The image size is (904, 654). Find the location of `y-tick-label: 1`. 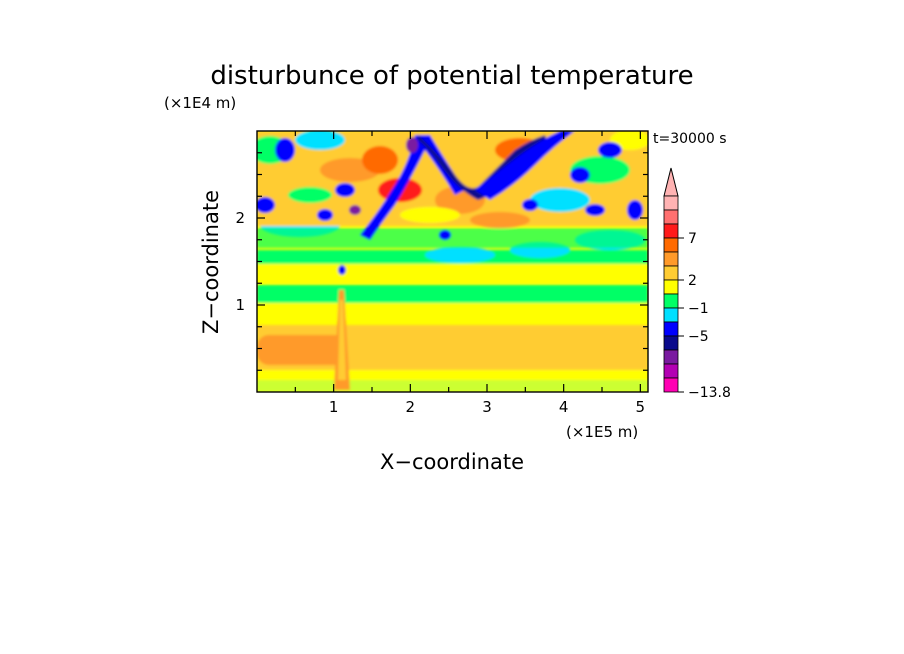

y-tick-label: 1 is located at coordinates (240, 305).